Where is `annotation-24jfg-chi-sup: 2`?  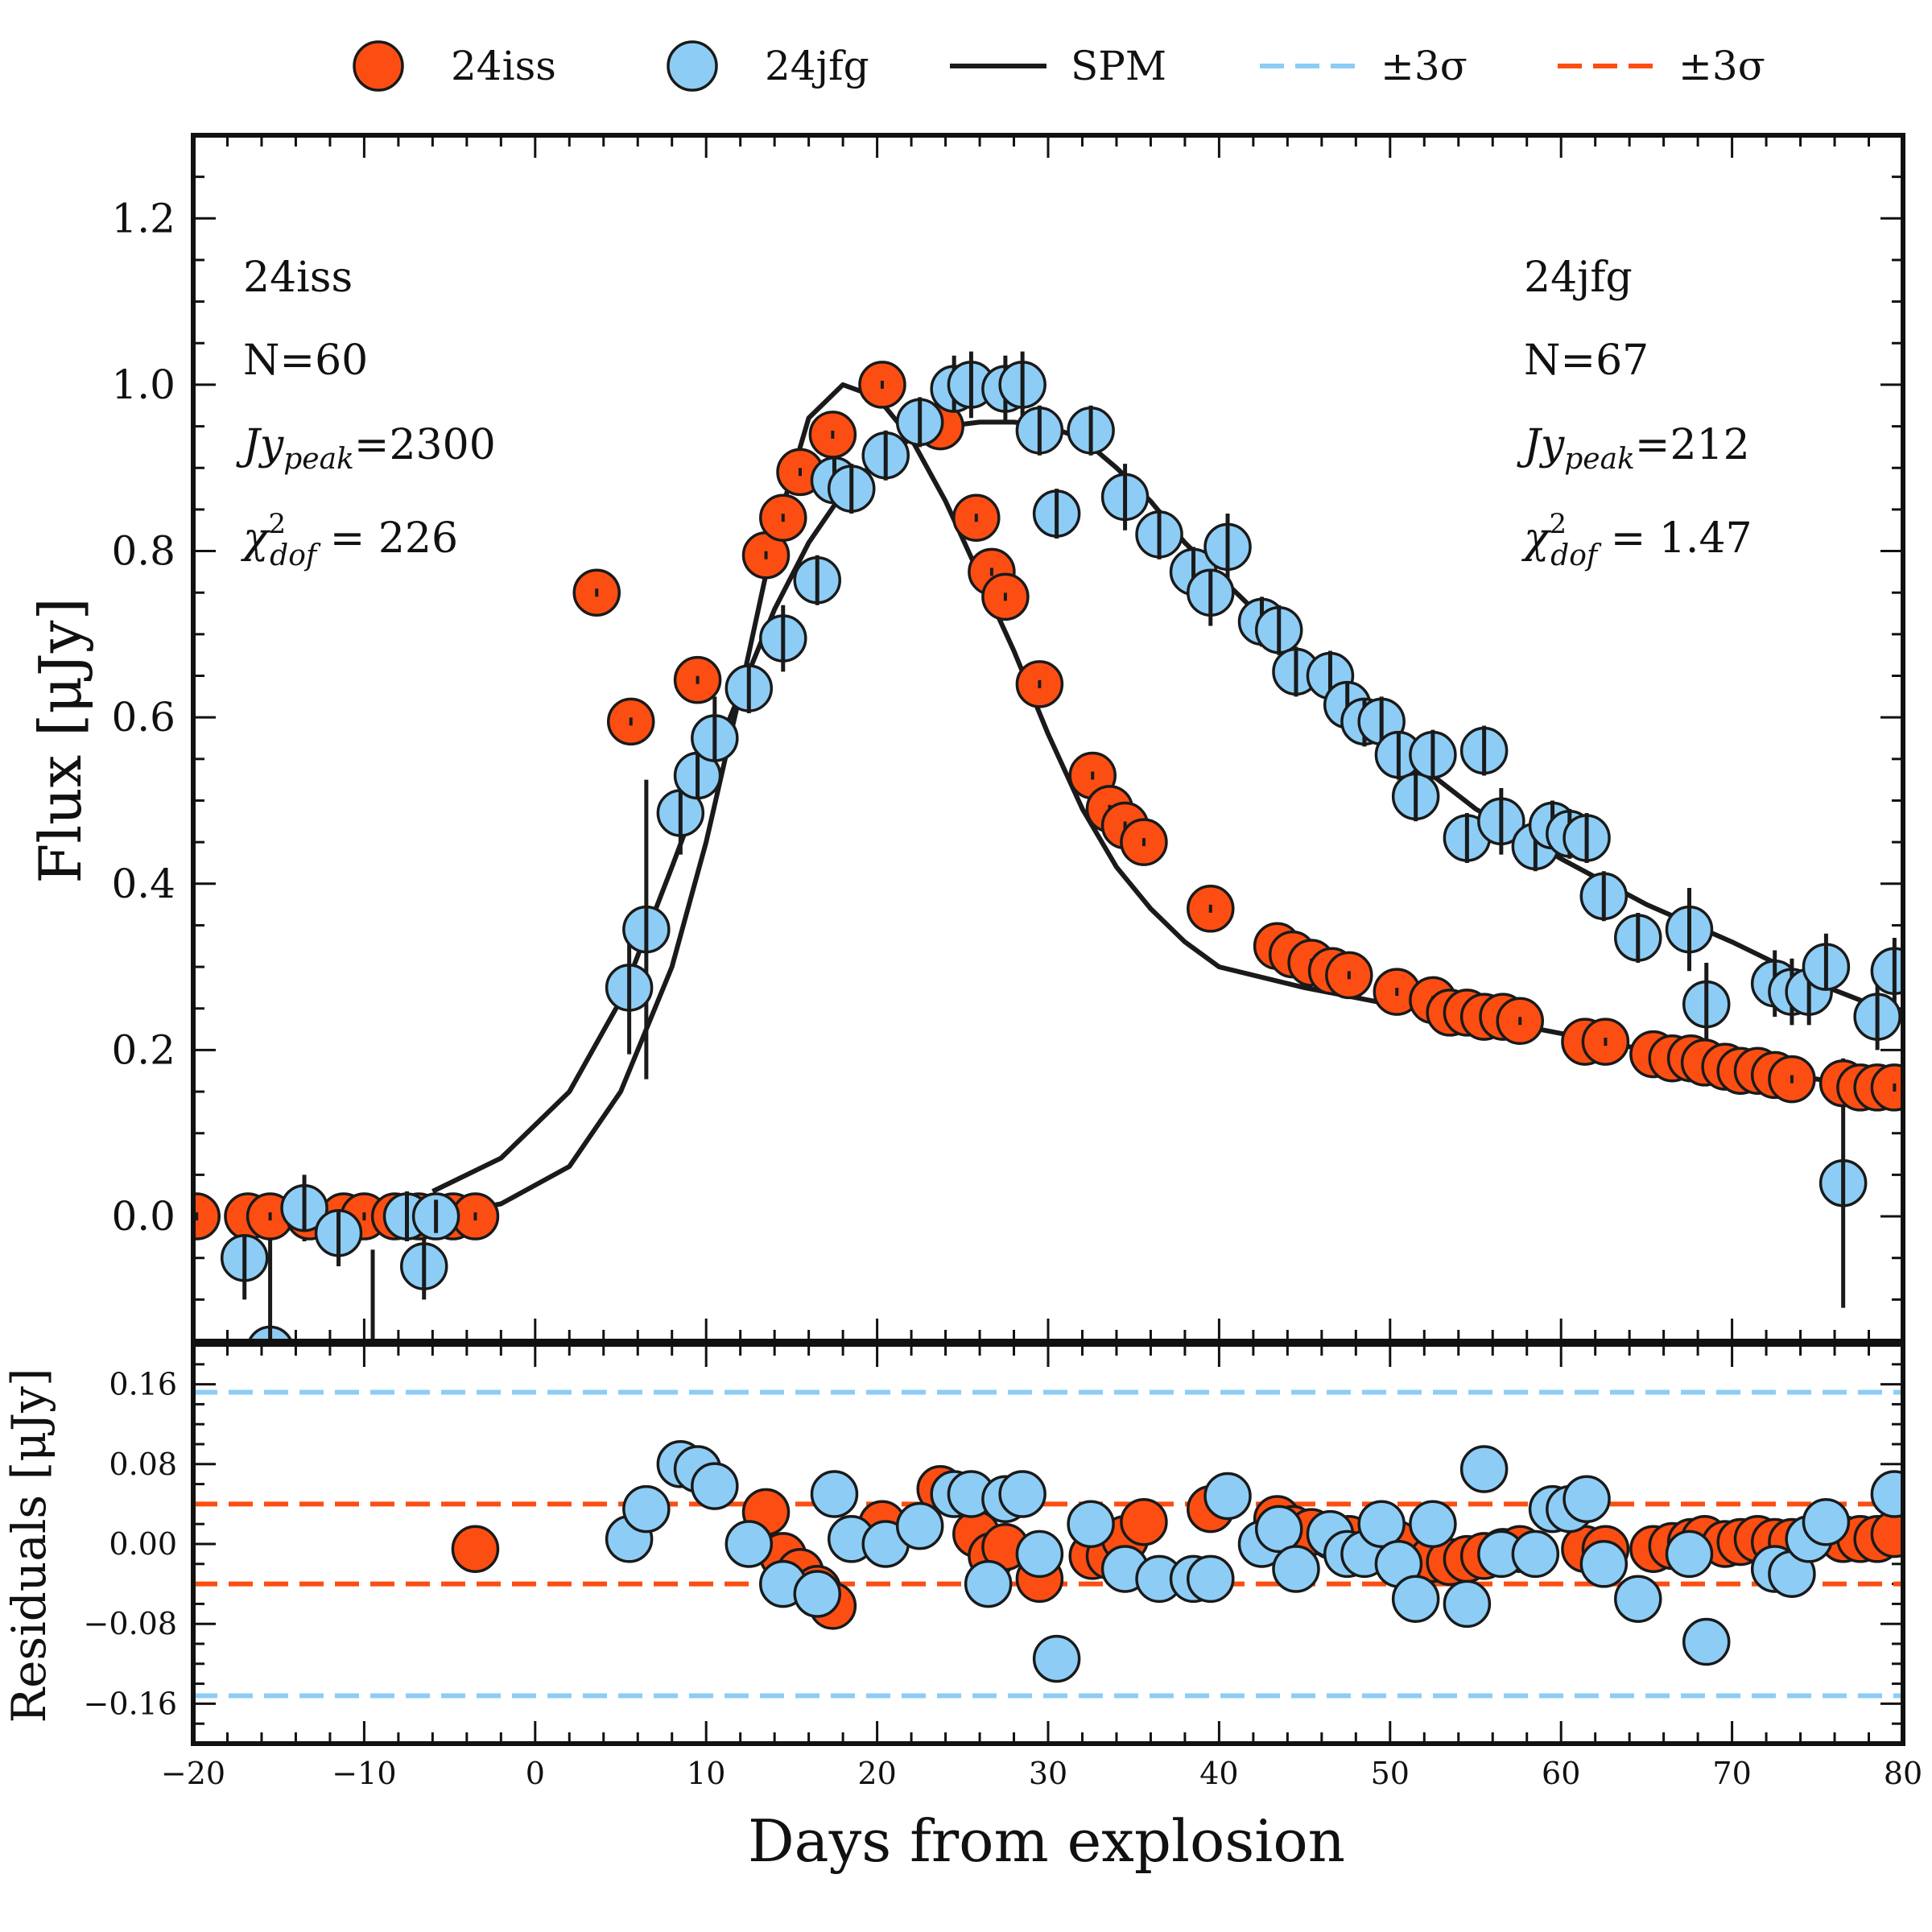
annotation-24jfg-chi-sup: 2 is located at coordinates (1558, 524).